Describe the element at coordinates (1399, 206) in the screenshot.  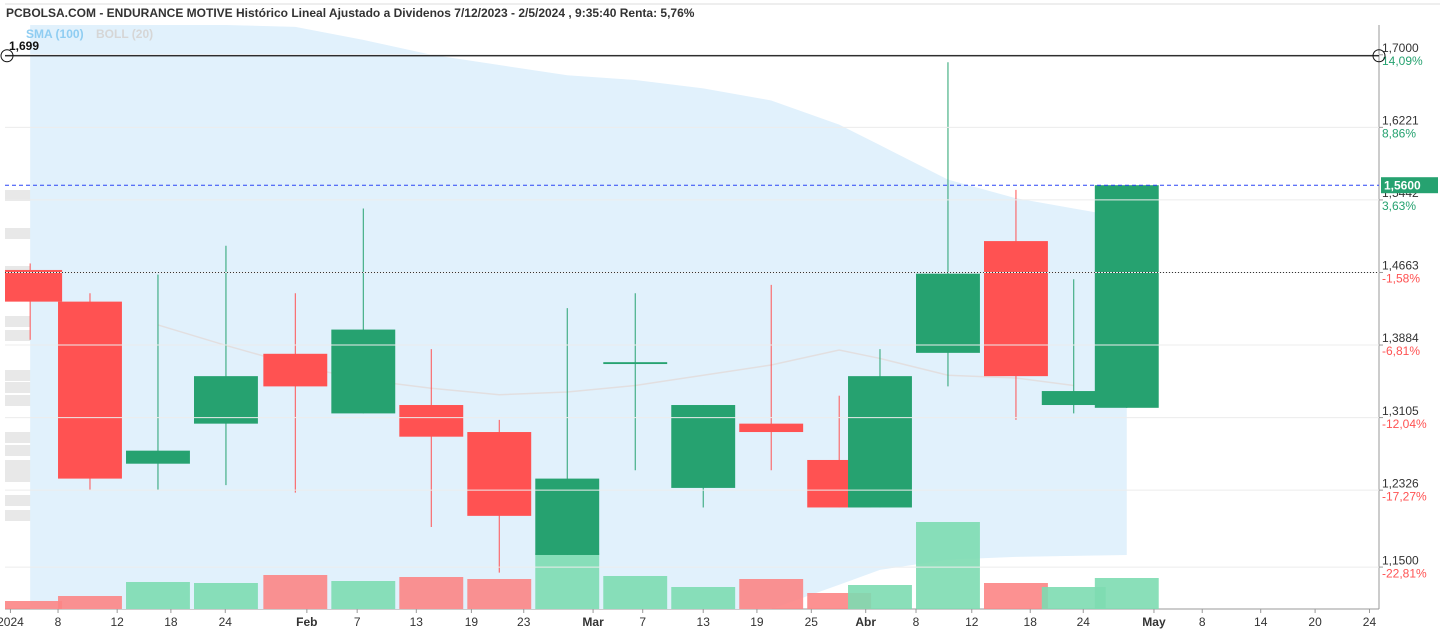
I see `y-tick-pct-label: 3,63%` at that location.